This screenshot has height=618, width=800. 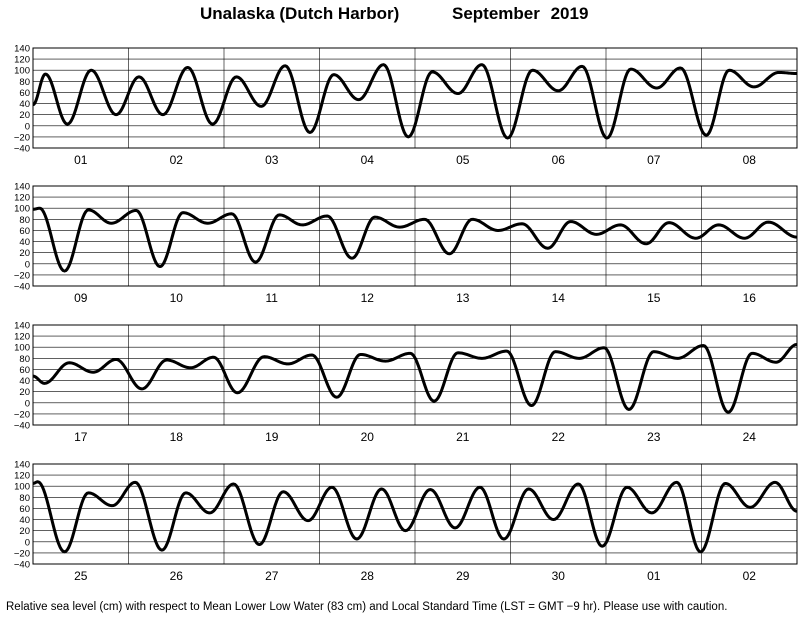 What do you see at coordinates (559, 576) in the screenshot?
I see `day-label: 30` at bounding box center [559, 576].